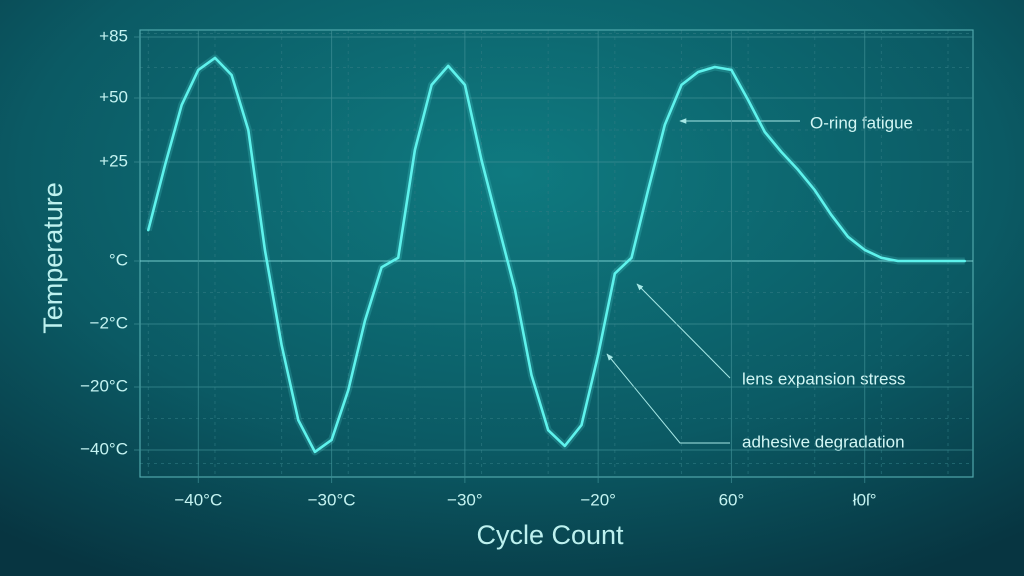 This screenshot has height=576, width=1024. What do you see at coordinates (198, 499) in the screenshot?
I see `x-tick-label: −40°C` at bounding box center [198, 499].